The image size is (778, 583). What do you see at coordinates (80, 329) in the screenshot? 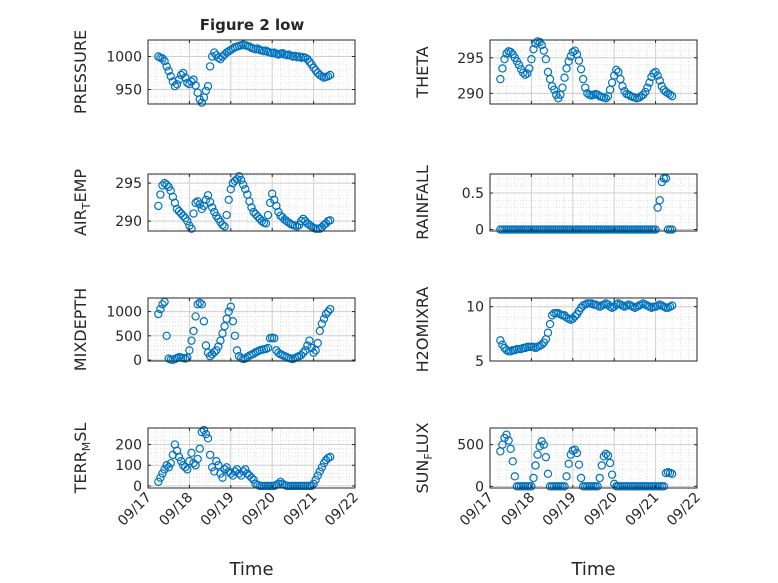
I see `y-axis-label: MIXDEPTH` at bounding box center [80, 329].